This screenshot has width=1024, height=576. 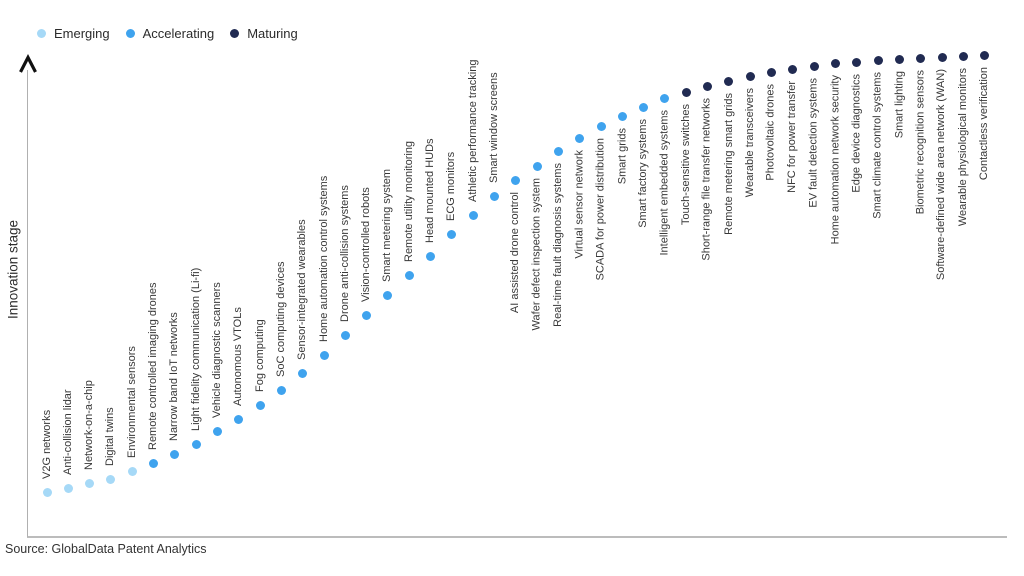 I want to click on data-point-label: Sensor-integrated wearables, so click(x=302, y=289).